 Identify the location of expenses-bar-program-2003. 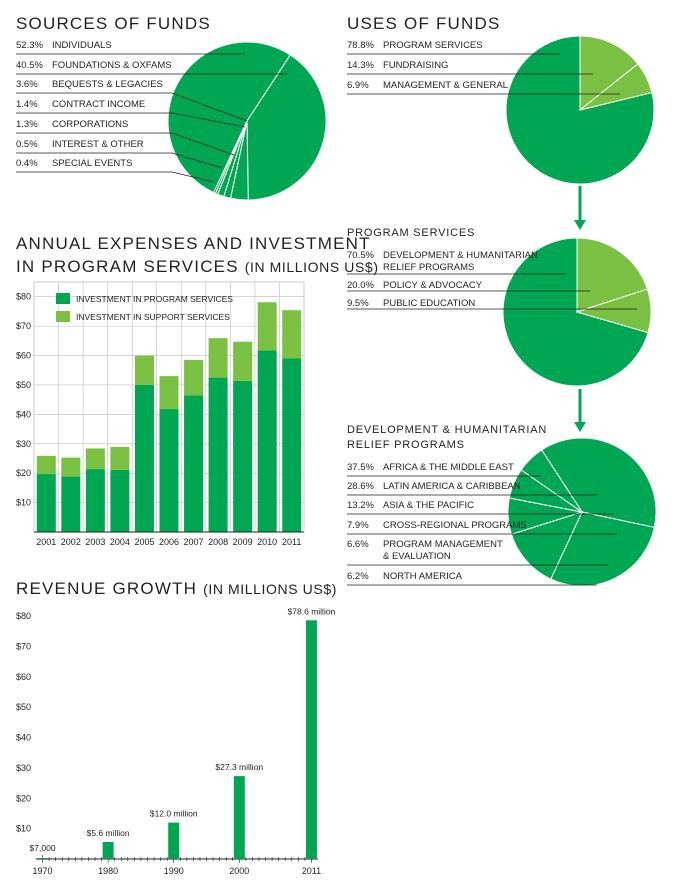
(95, 500).